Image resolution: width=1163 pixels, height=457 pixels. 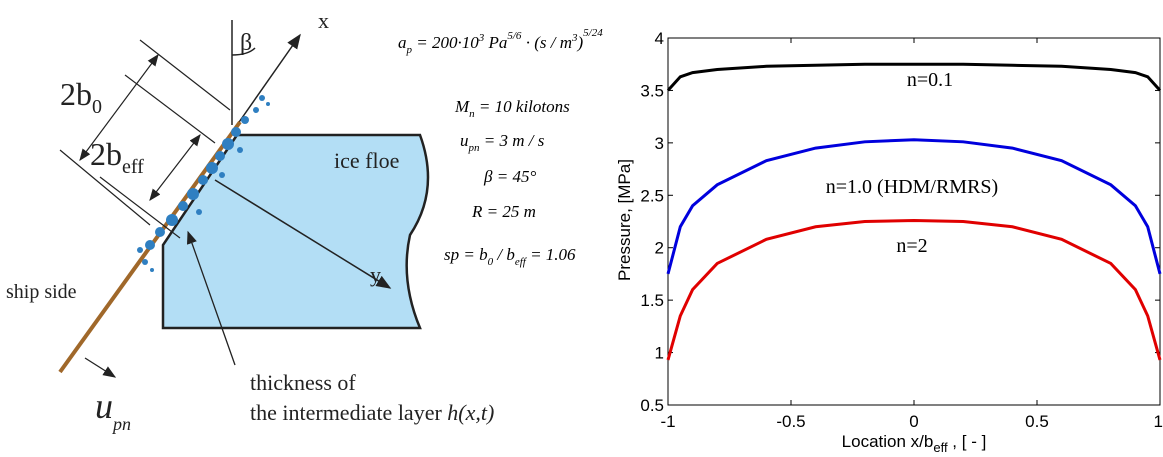 What do you see at coordinates (495, 42) in the screenshot?
I see `f: Pa` at bounding box center [495, 42].